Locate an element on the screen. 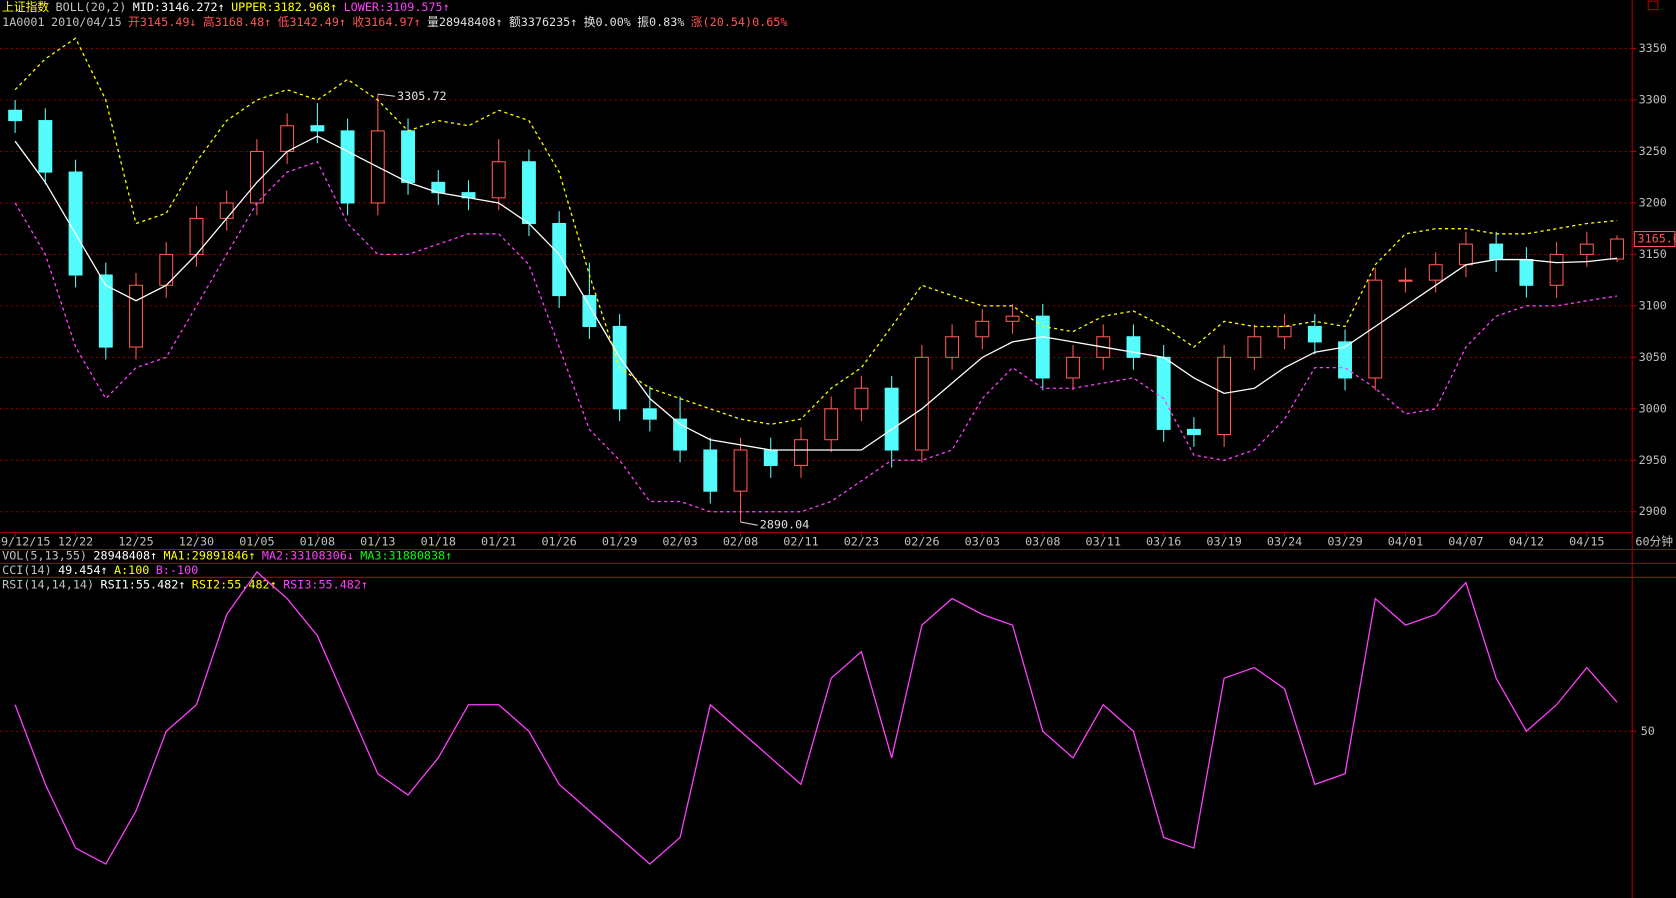 The image size is (1676, 898). x-tick-label: 03/03 is located at coordinates (982, 542).